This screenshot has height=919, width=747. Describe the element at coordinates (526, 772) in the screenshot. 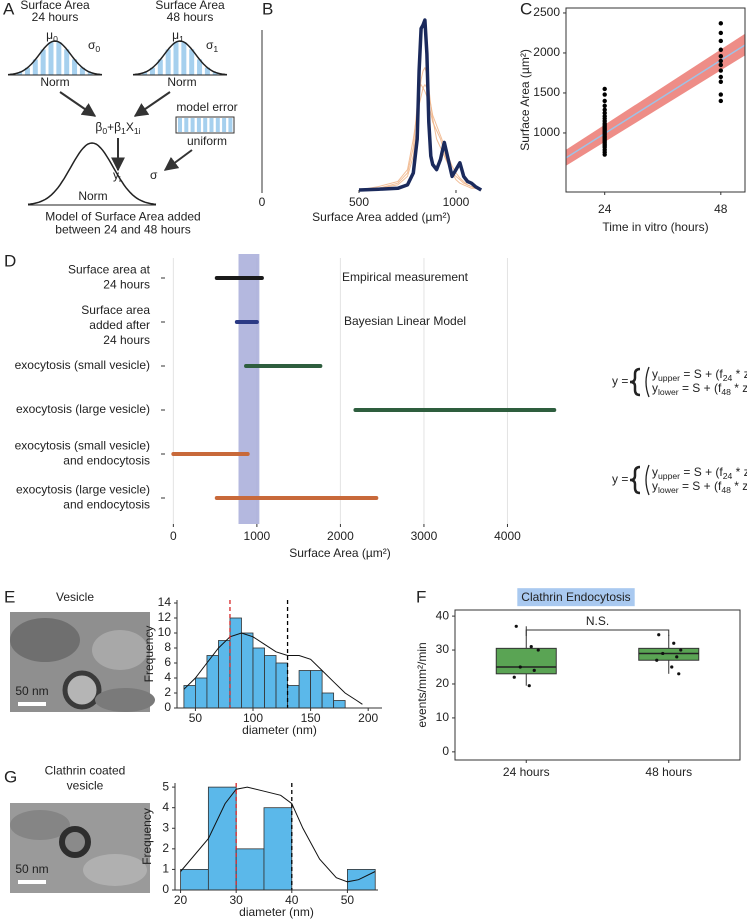

I see `x-tick-label: 24 hours` at that location.